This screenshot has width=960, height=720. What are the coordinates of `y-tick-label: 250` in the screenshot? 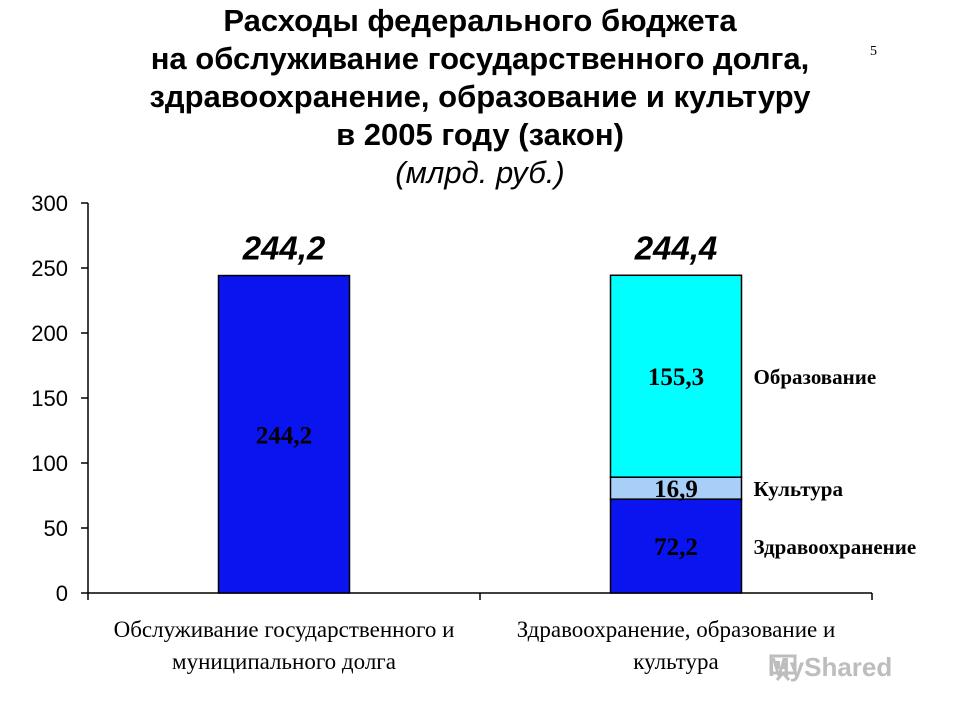 It's located at (49, 268).